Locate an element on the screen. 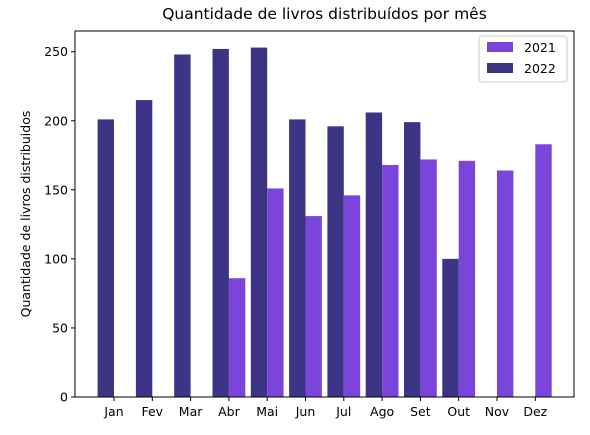 This screenshot has height=435, width=590. bar-2021-ago is located at coordinates (390, 281).